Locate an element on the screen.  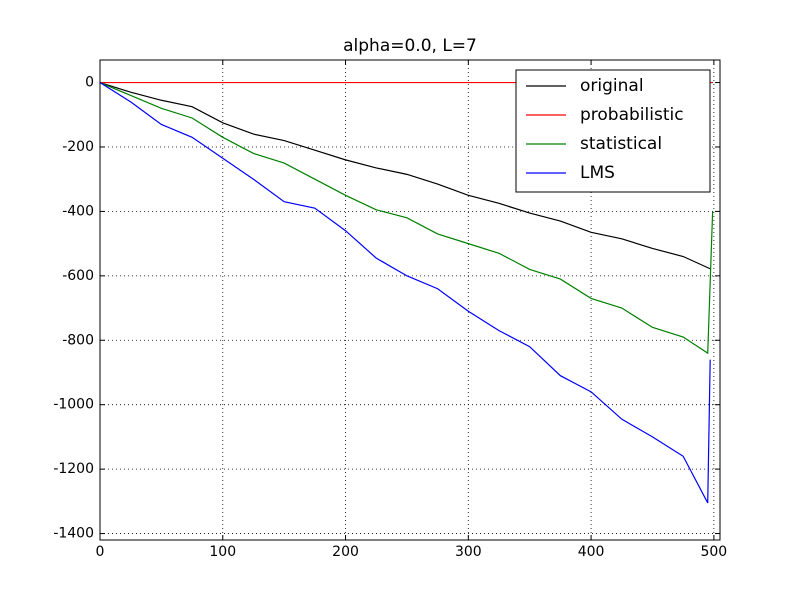
legend-label: LMS is located at coordinates (597, 173).